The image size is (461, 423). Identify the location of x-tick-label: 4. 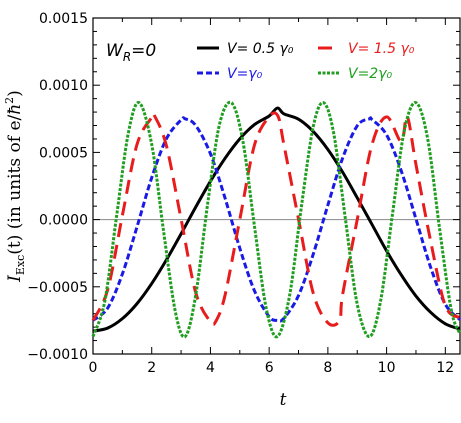
(210, 368).